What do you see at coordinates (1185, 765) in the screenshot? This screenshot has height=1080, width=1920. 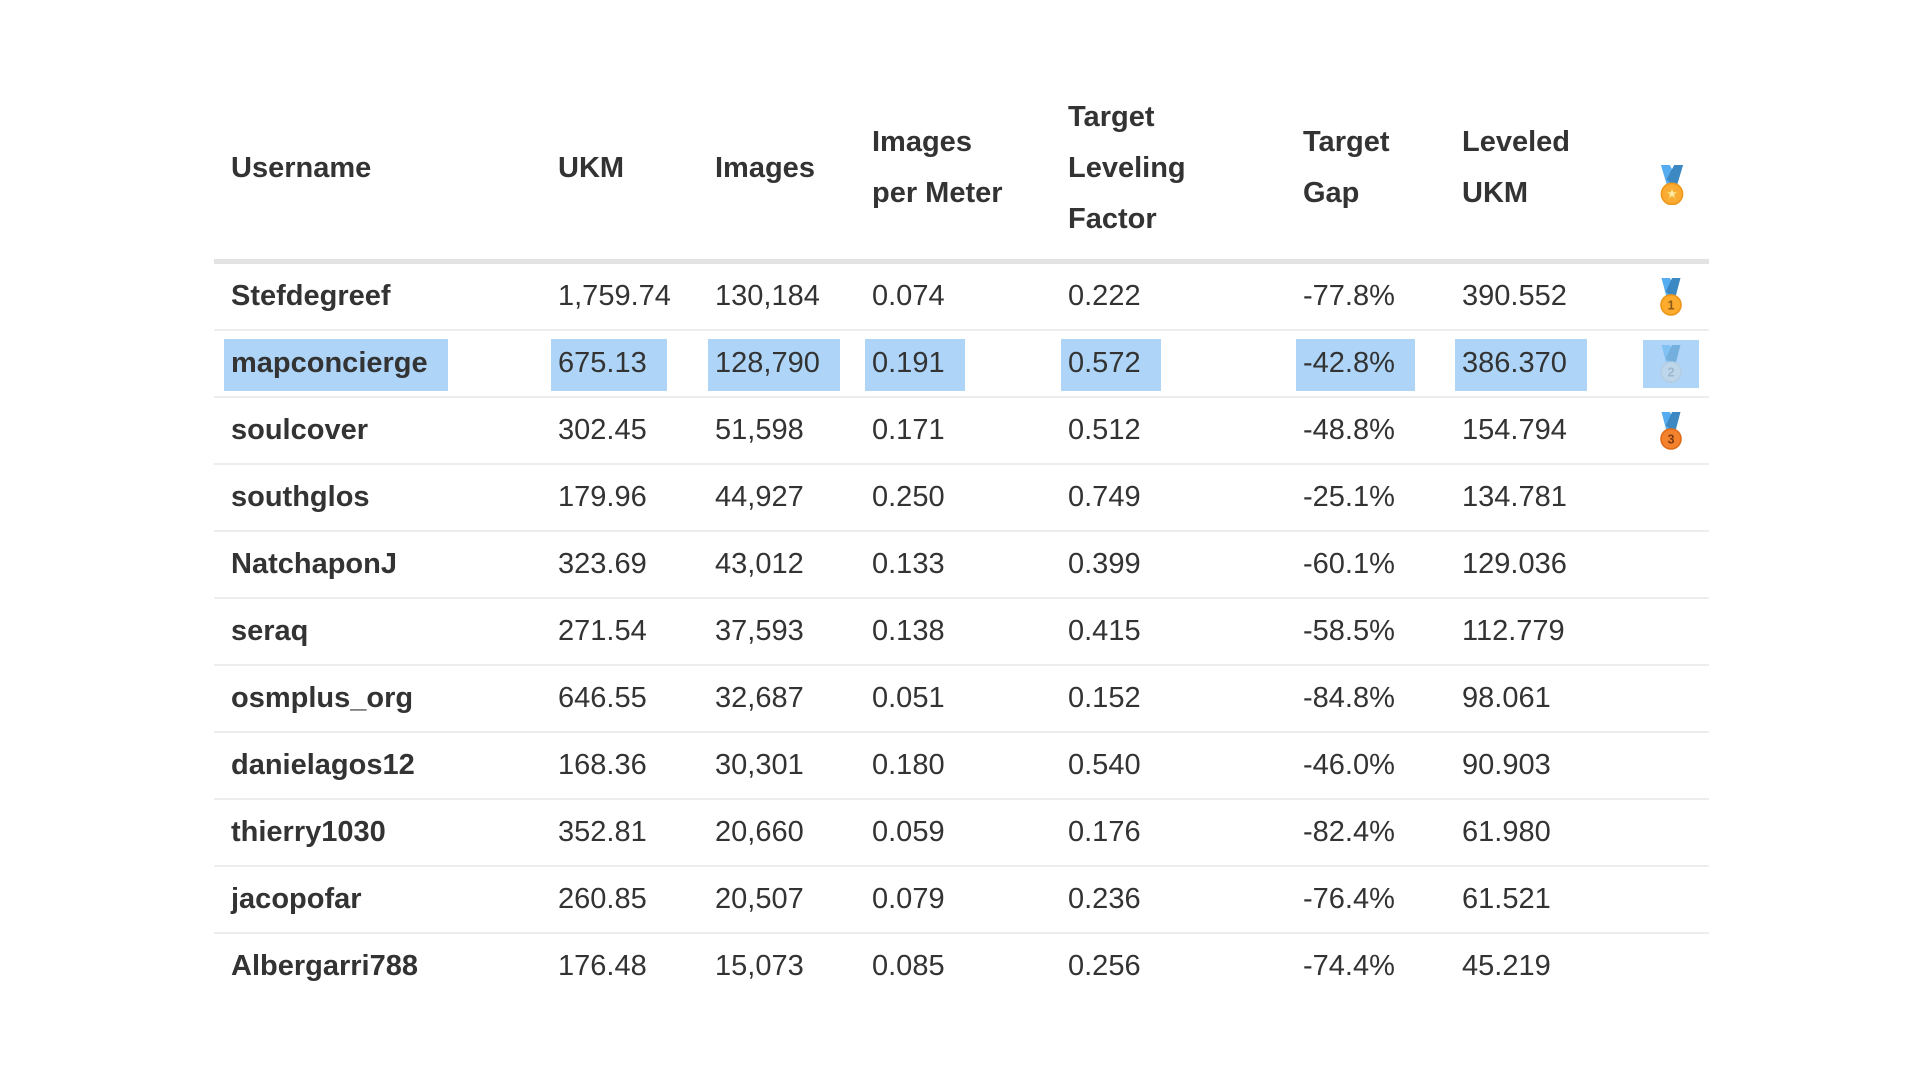 I see `target-leveling-factor-cell: 0.540` at bounding box center [1185, 765].